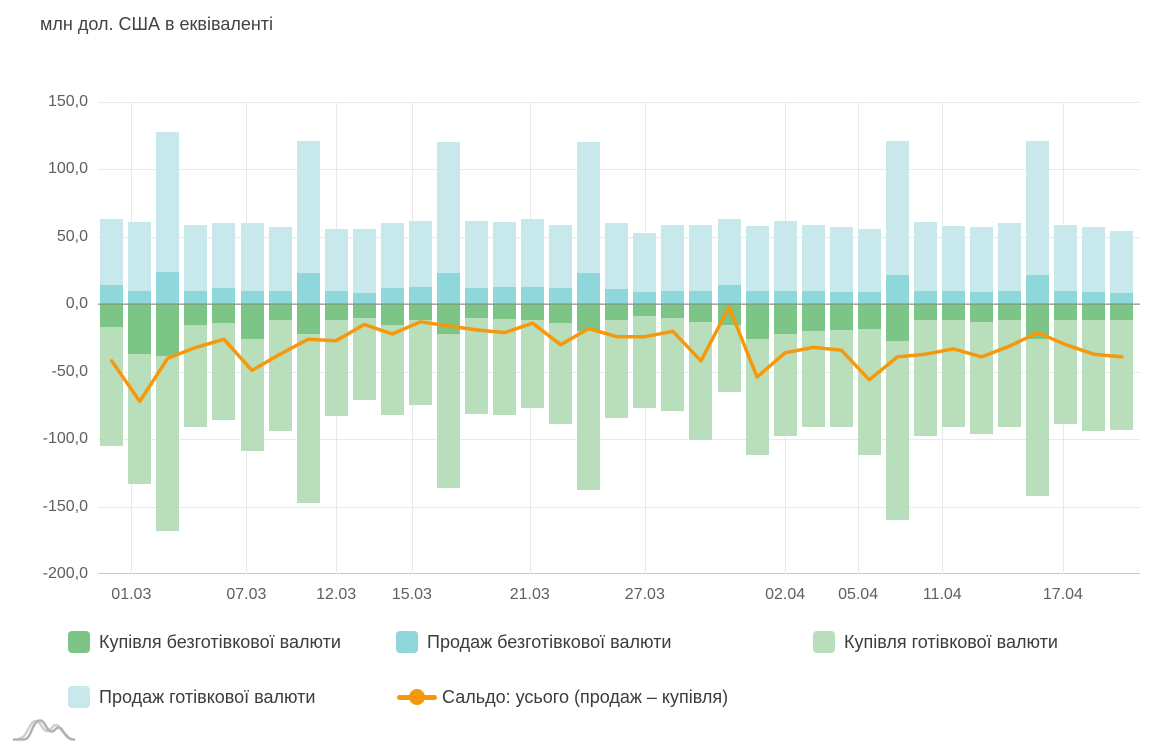 This screenshot has width=1160, height=750. I want to click on legend-item-buy-noncash: Купівля безготівкової валюти, so click(204, 642).